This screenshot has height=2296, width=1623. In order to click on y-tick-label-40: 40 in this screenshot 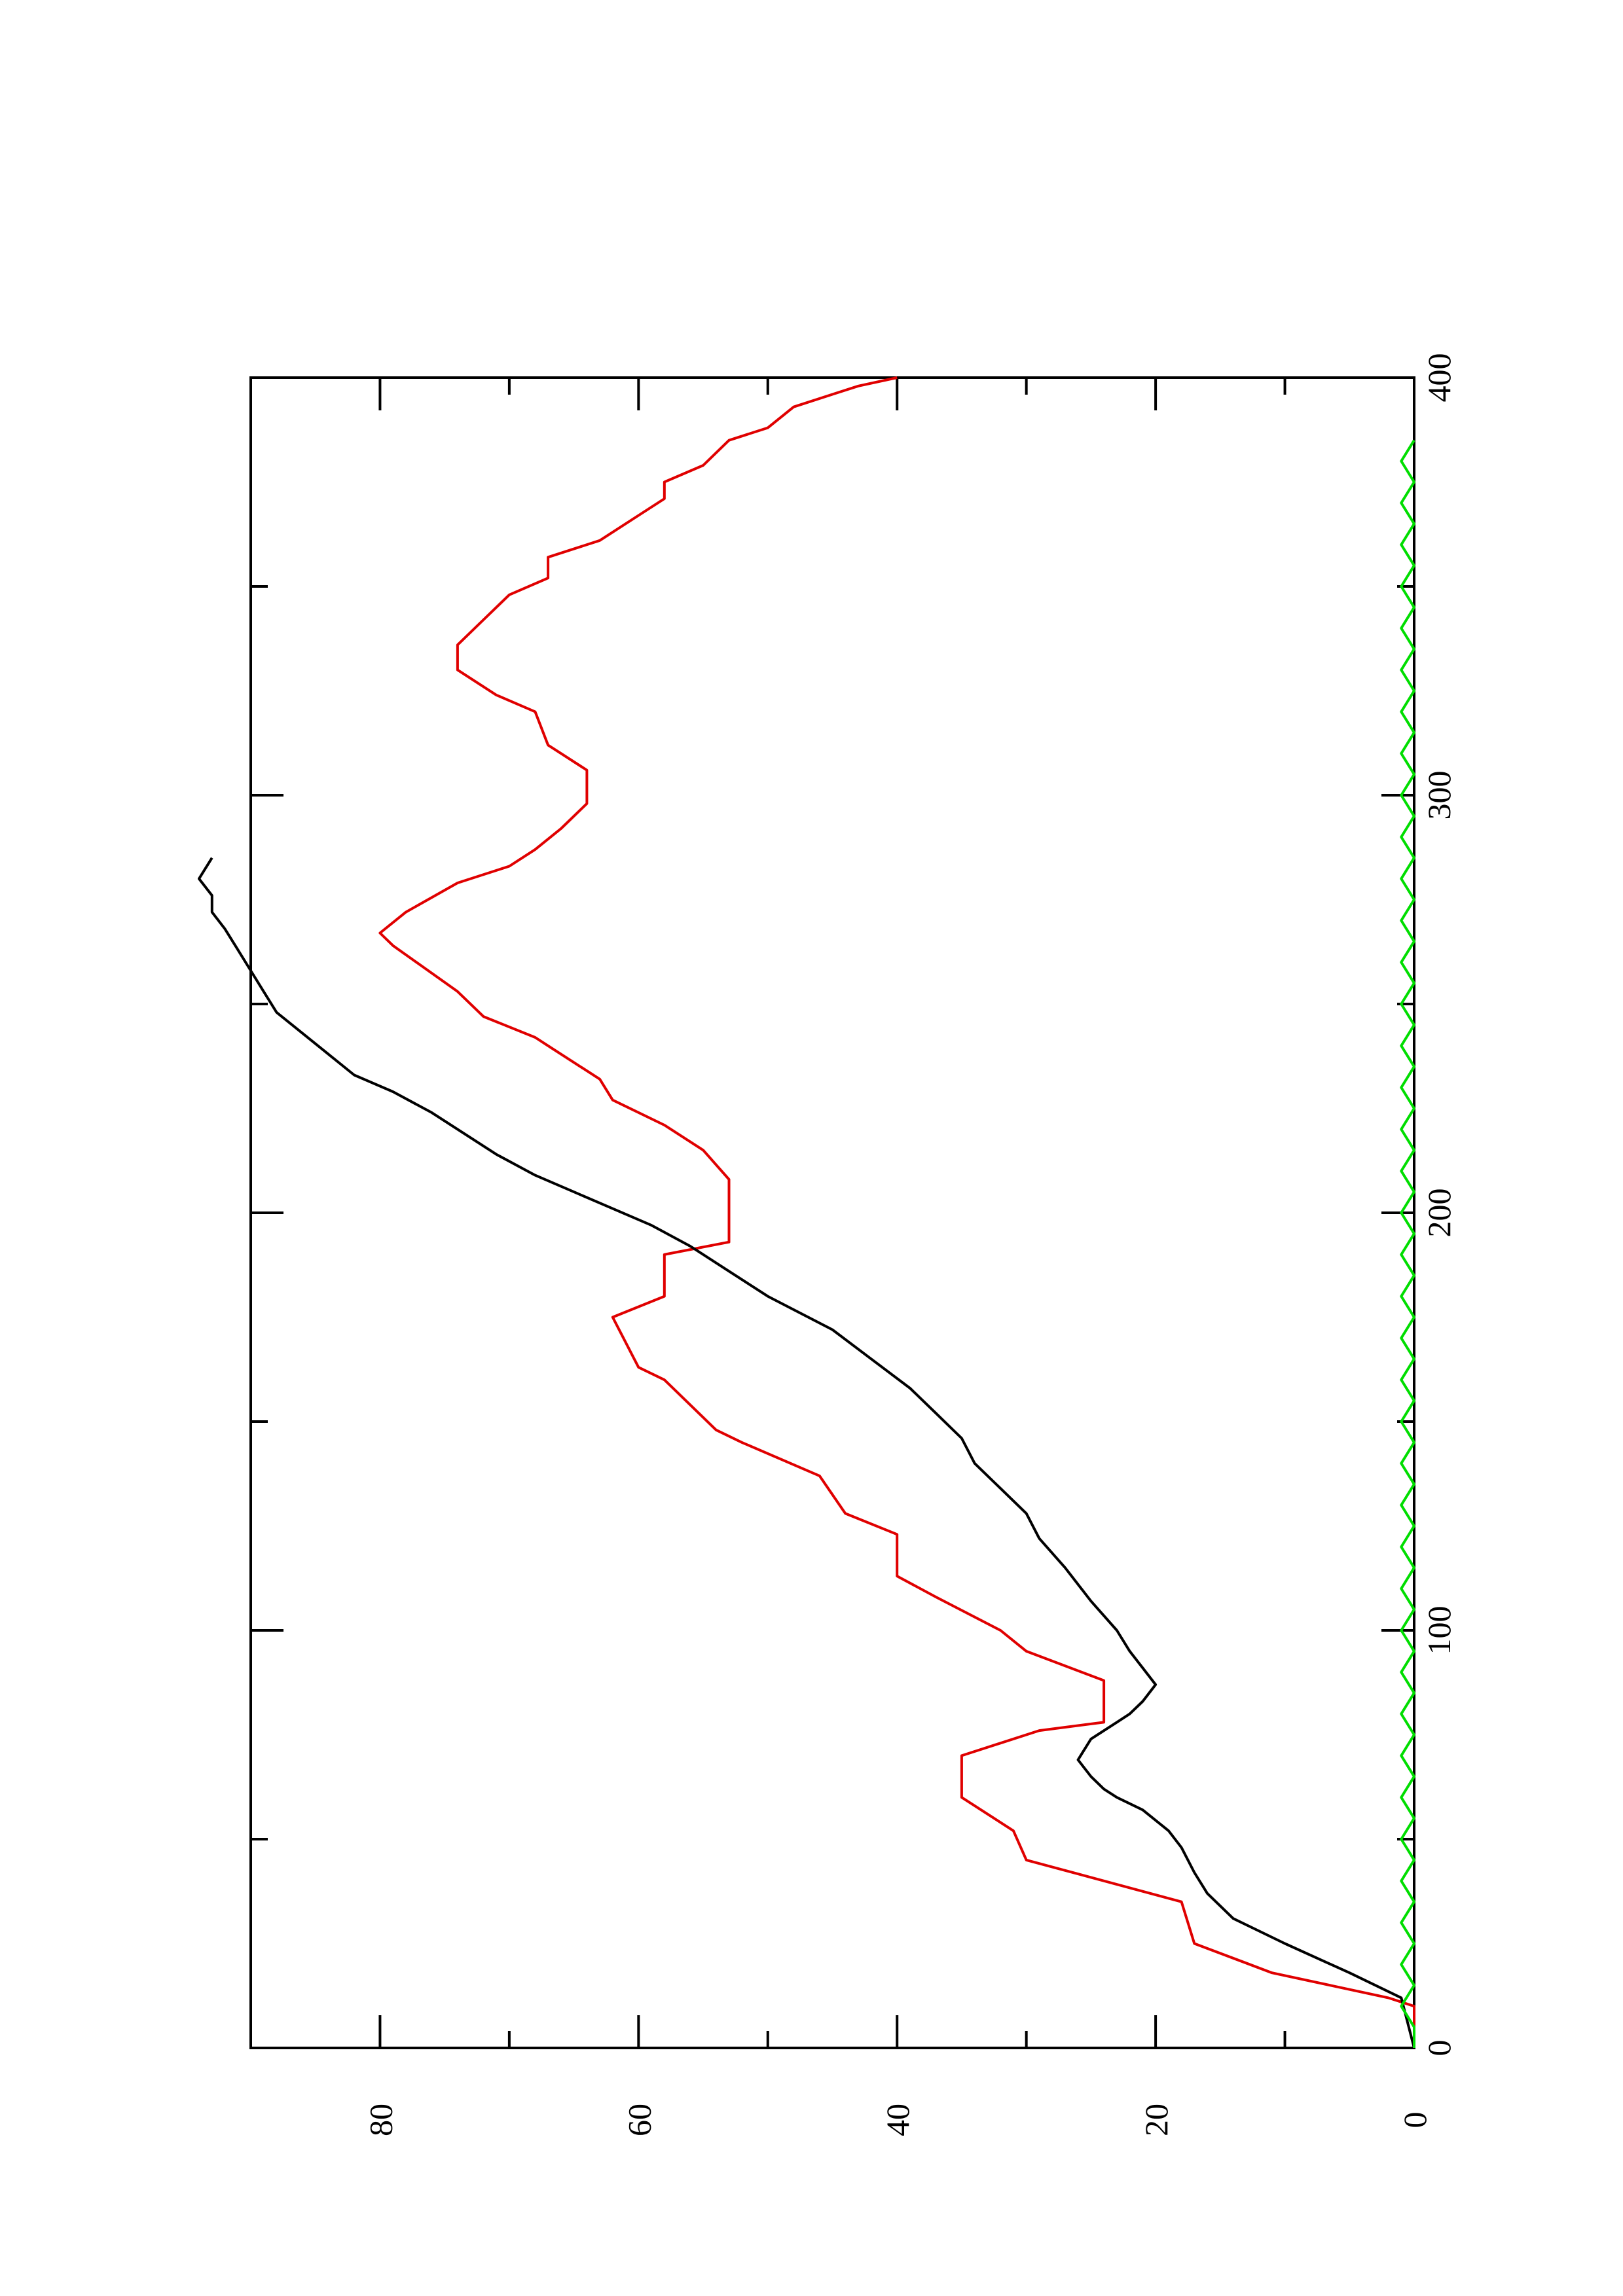, I will do `click(897, 2120)`.